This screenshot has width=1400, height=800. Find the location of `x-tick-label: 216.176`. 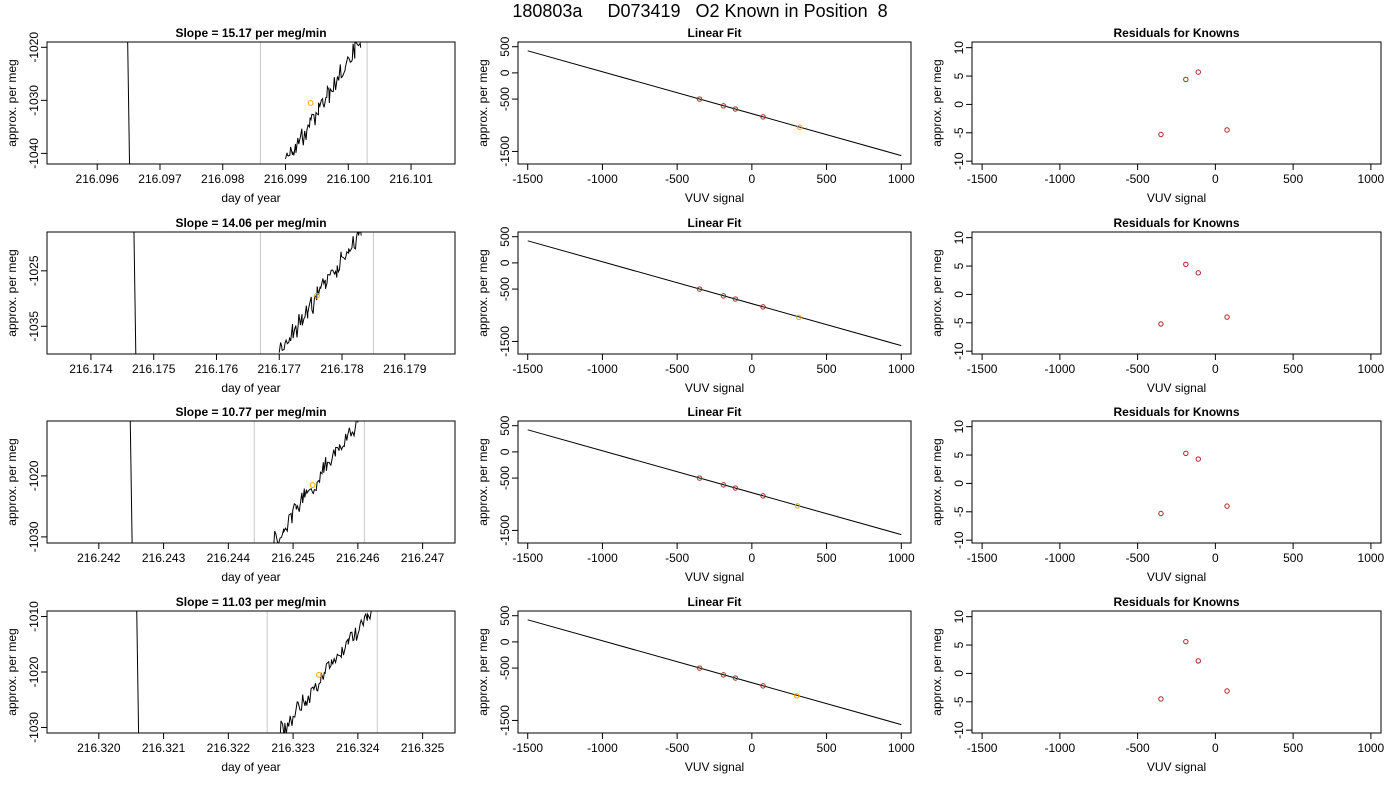

x-tick-label: 216.176 is located at coordinates (217, 369).